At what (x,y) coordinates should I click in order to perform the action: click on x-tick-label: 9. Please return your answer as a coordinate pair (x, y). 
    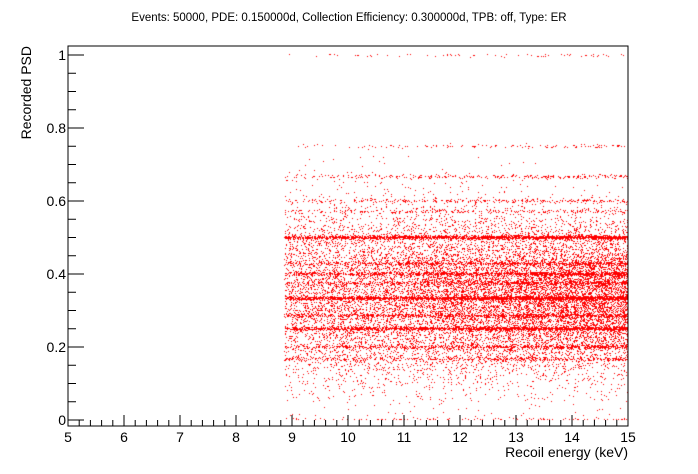
    Looking at the image, I should click on (292, 437).